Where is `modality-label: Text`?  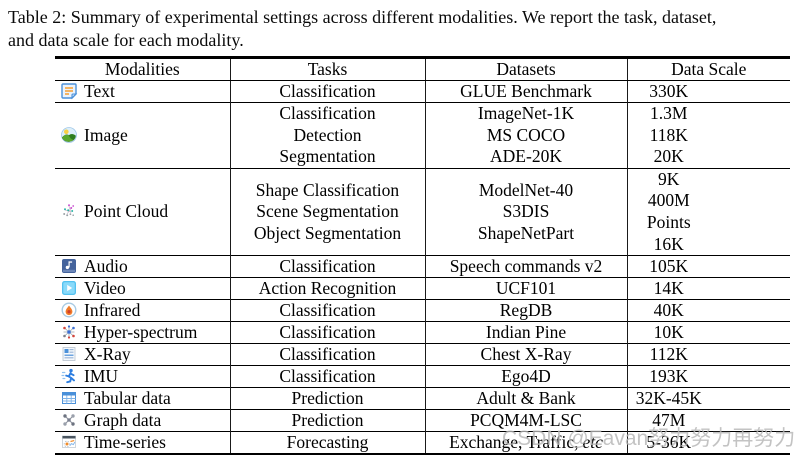
modality-label: Text is located at coordinates (99, 91).